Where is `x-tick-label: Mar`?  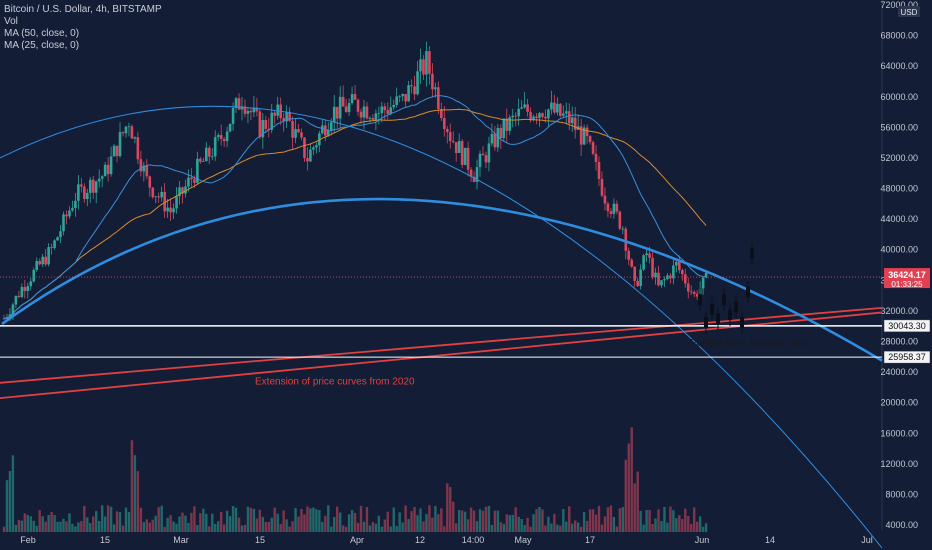
x-tick-label: Mar is located at coordinates (181, 540).